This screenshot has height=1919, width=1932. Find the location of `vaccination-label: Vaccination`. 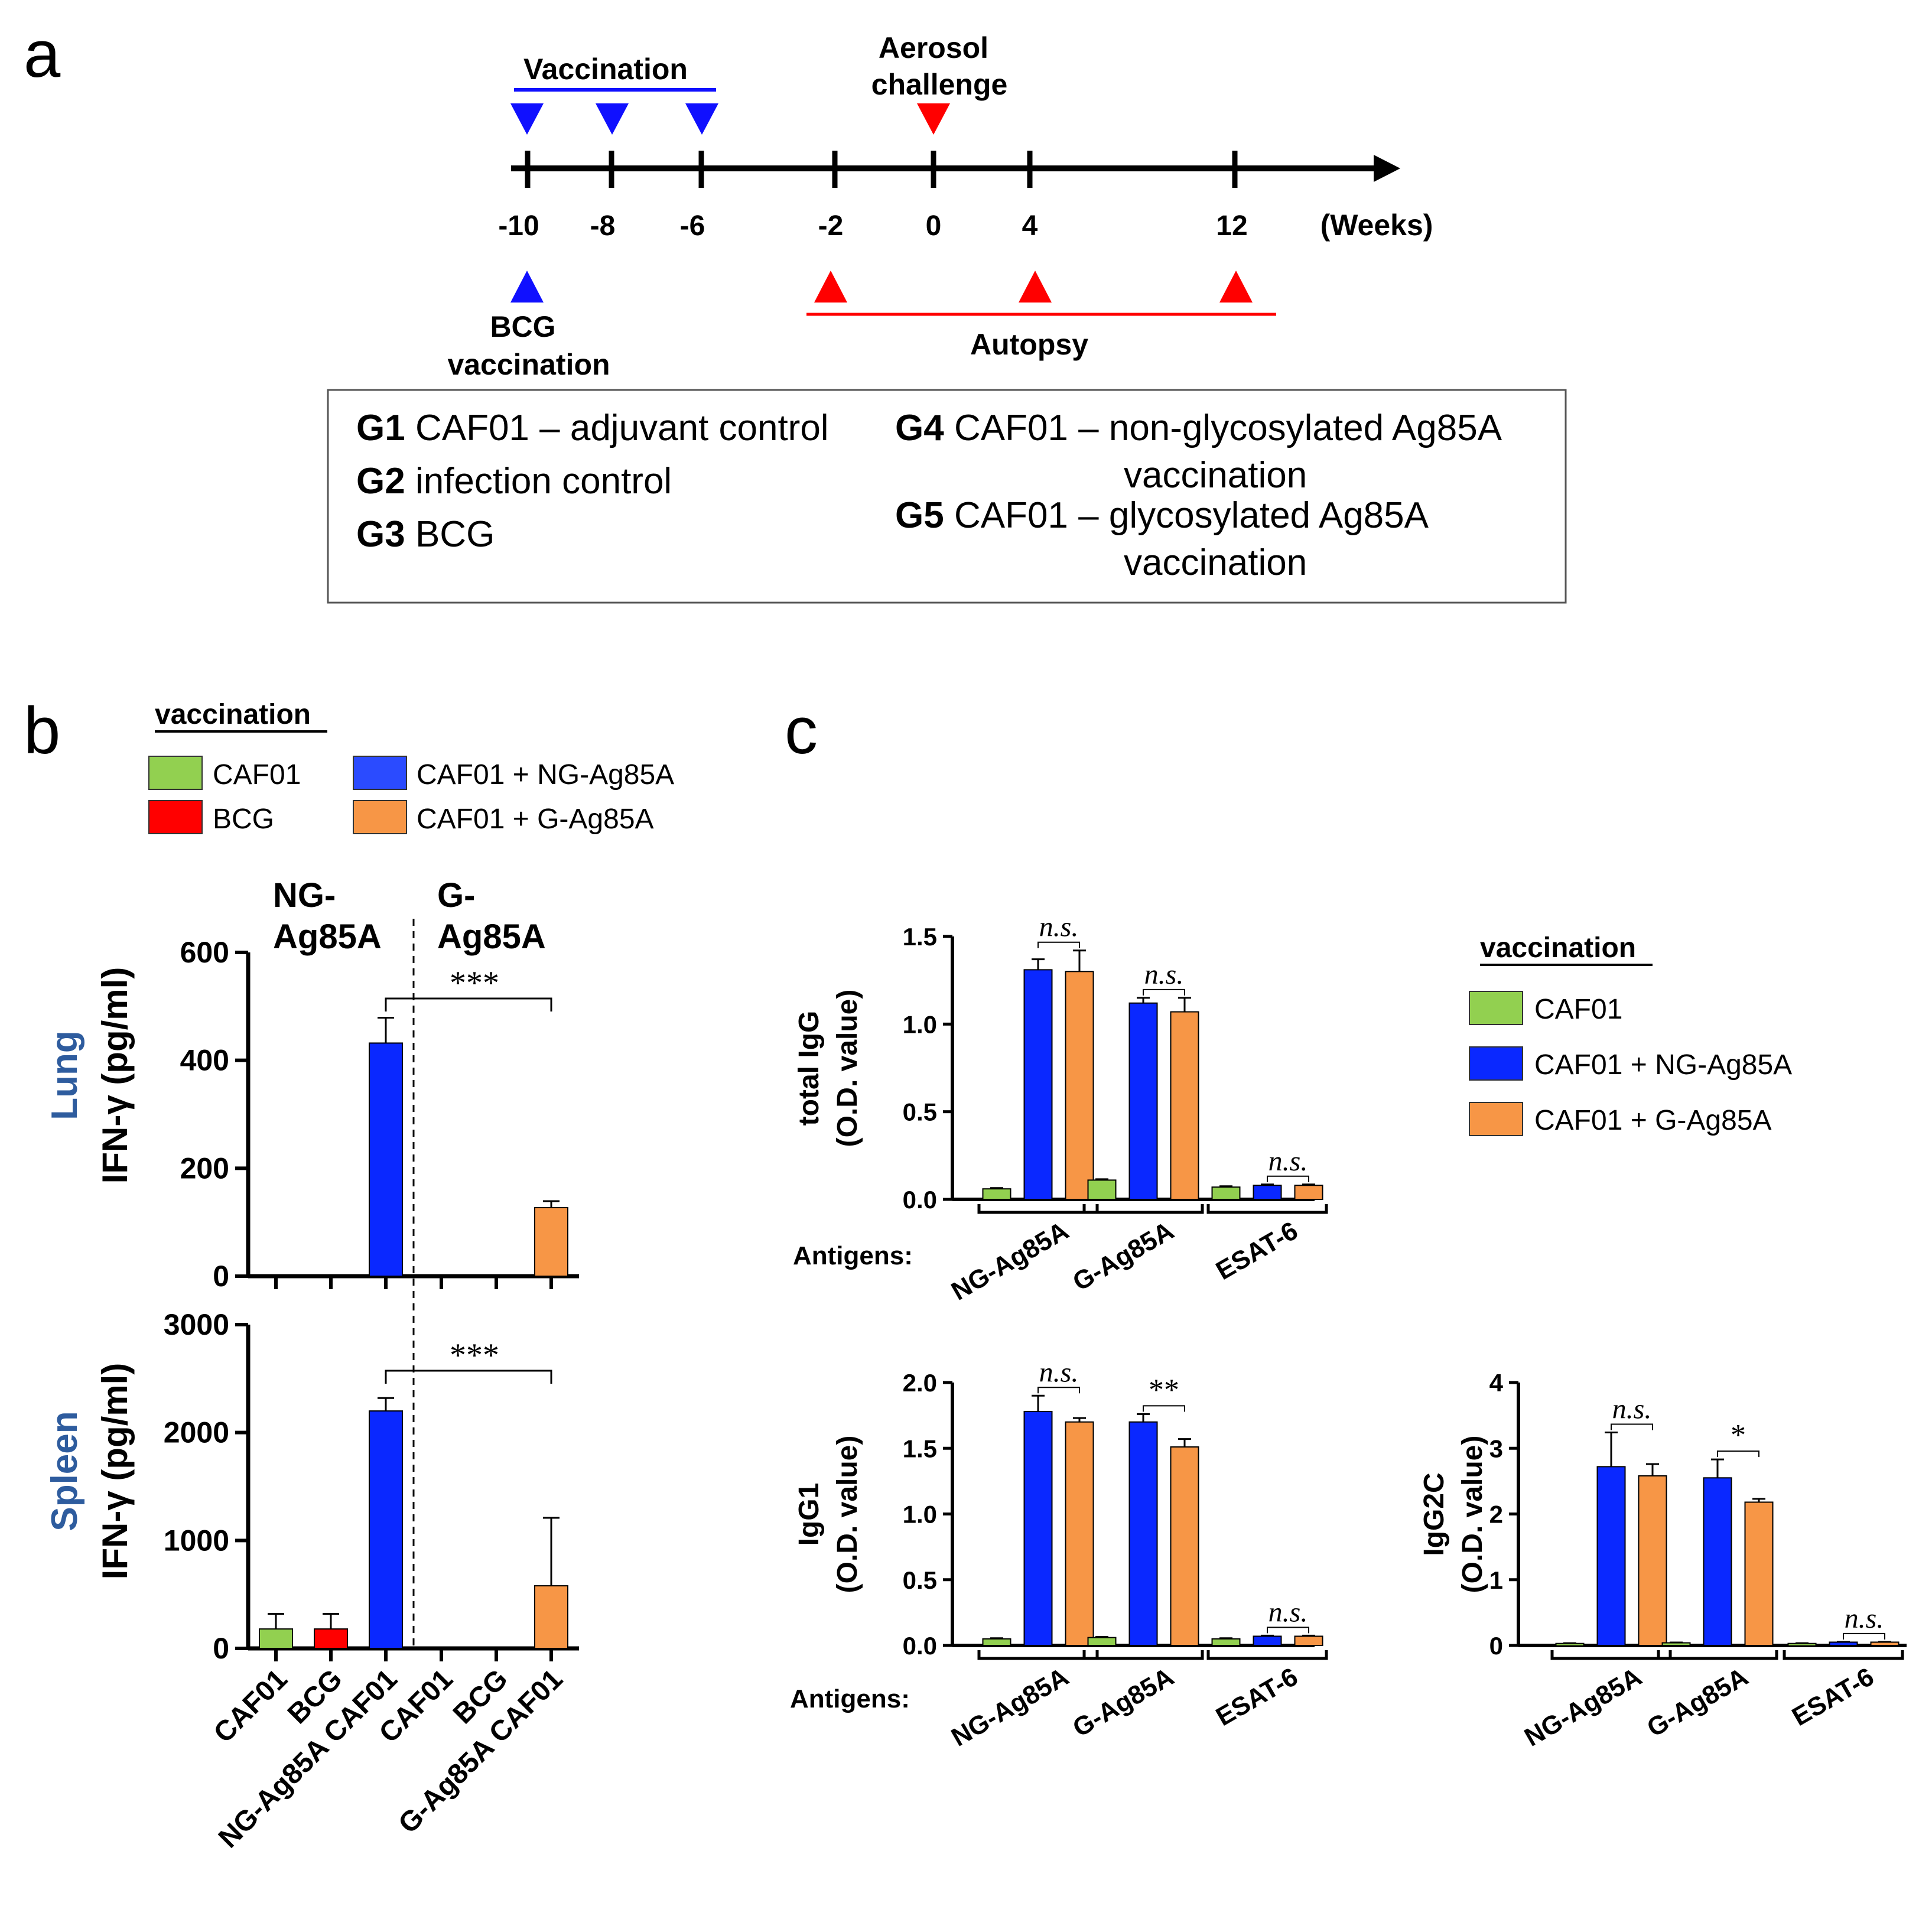

vaccination-label: Vaccination is located at coordinates (606, 69).